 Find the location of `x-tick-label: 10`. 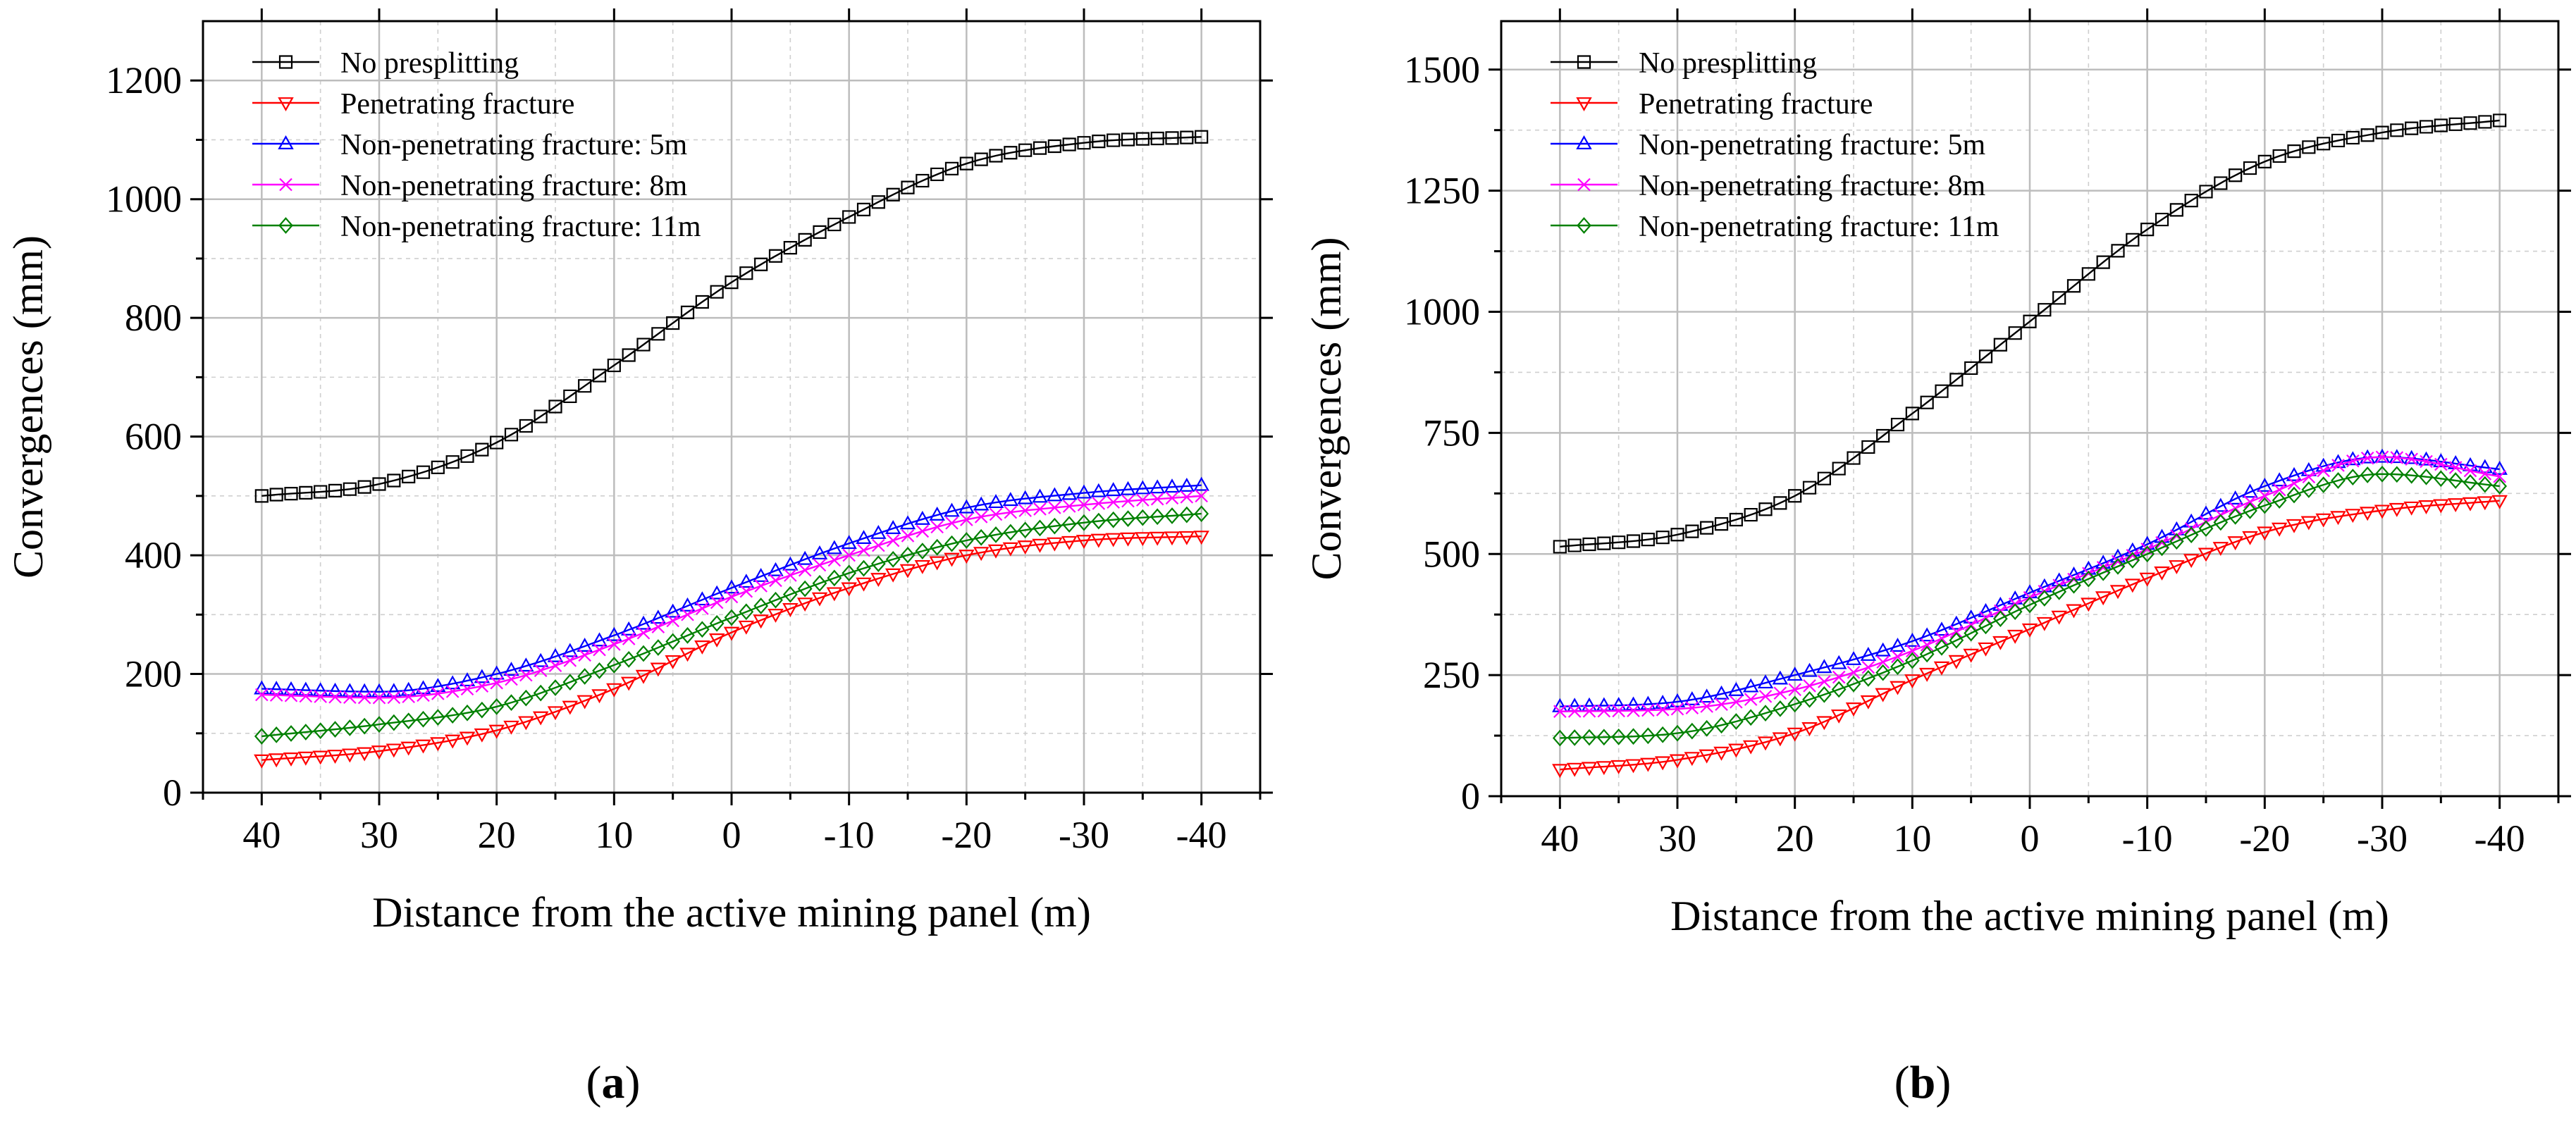

x-tick-label: 10 is located at coordinates (614, 835).